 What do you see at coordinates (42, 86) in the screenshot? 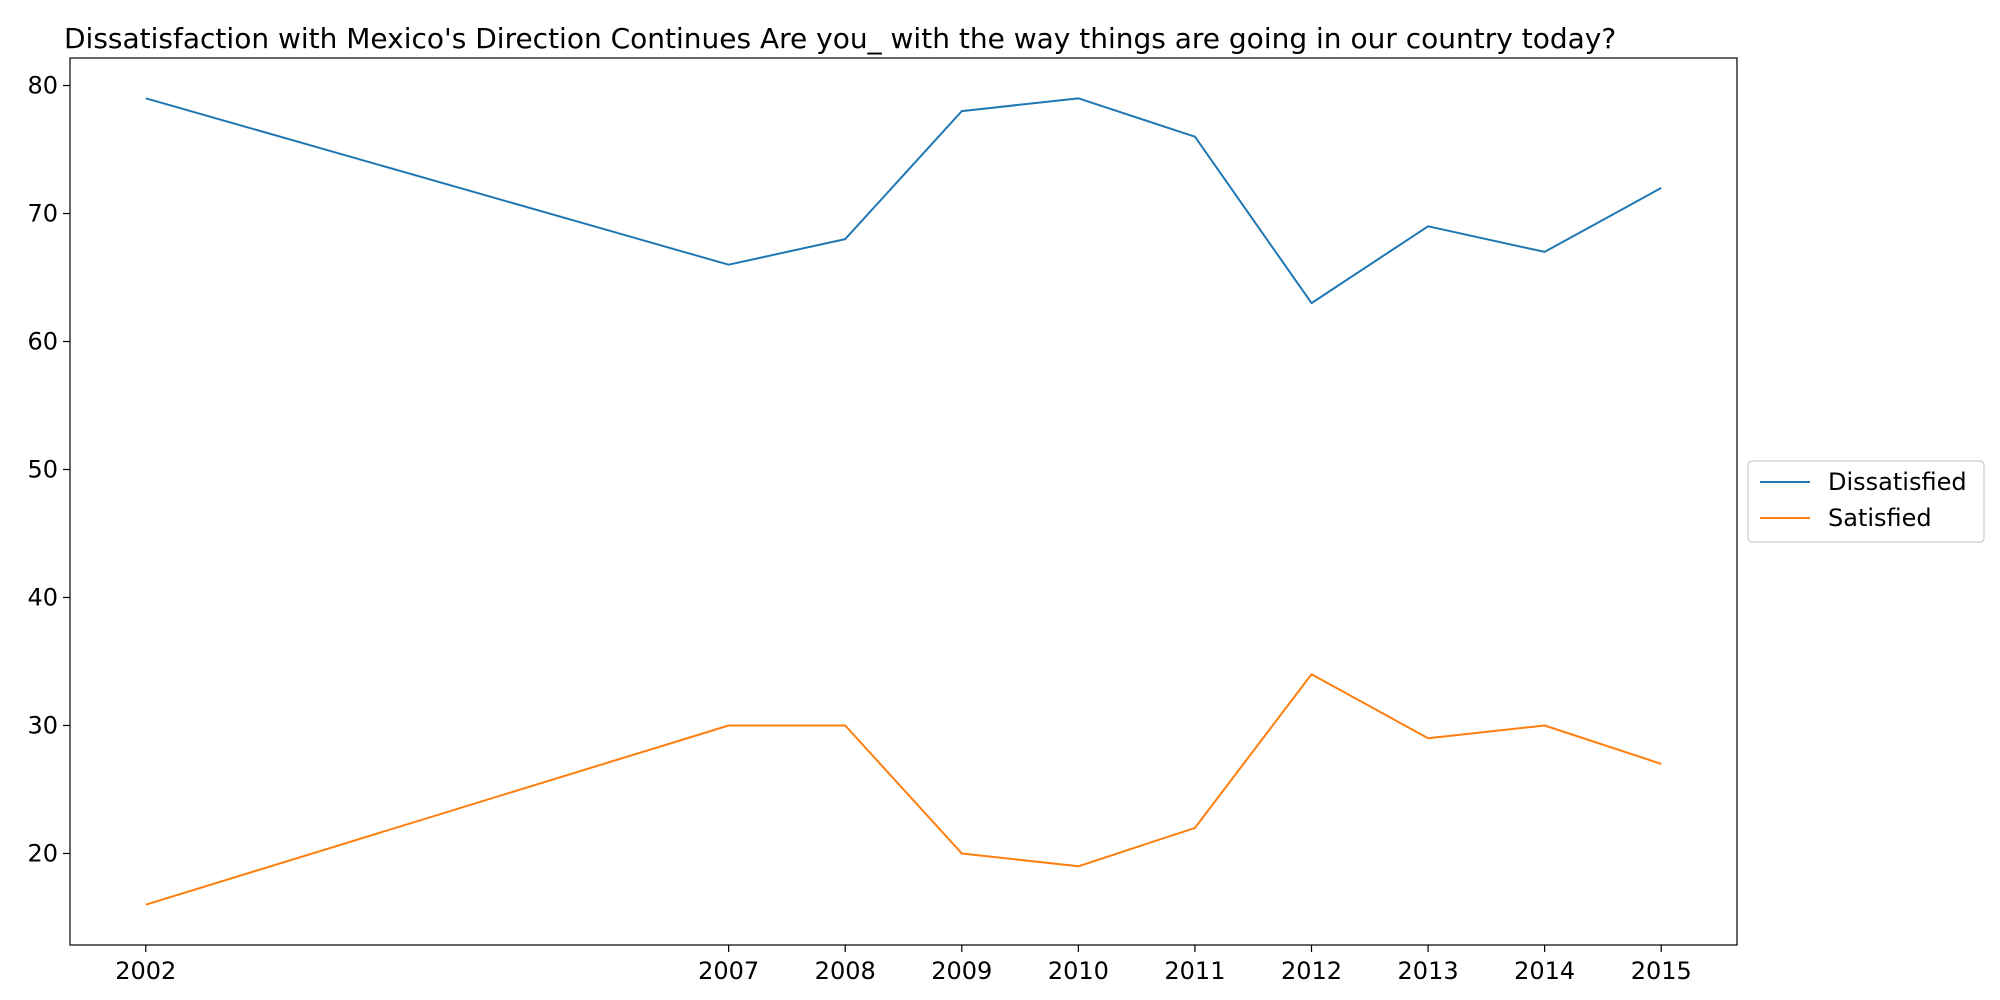
I see `y-tick-label: 80` at bounding box center [42, 86].